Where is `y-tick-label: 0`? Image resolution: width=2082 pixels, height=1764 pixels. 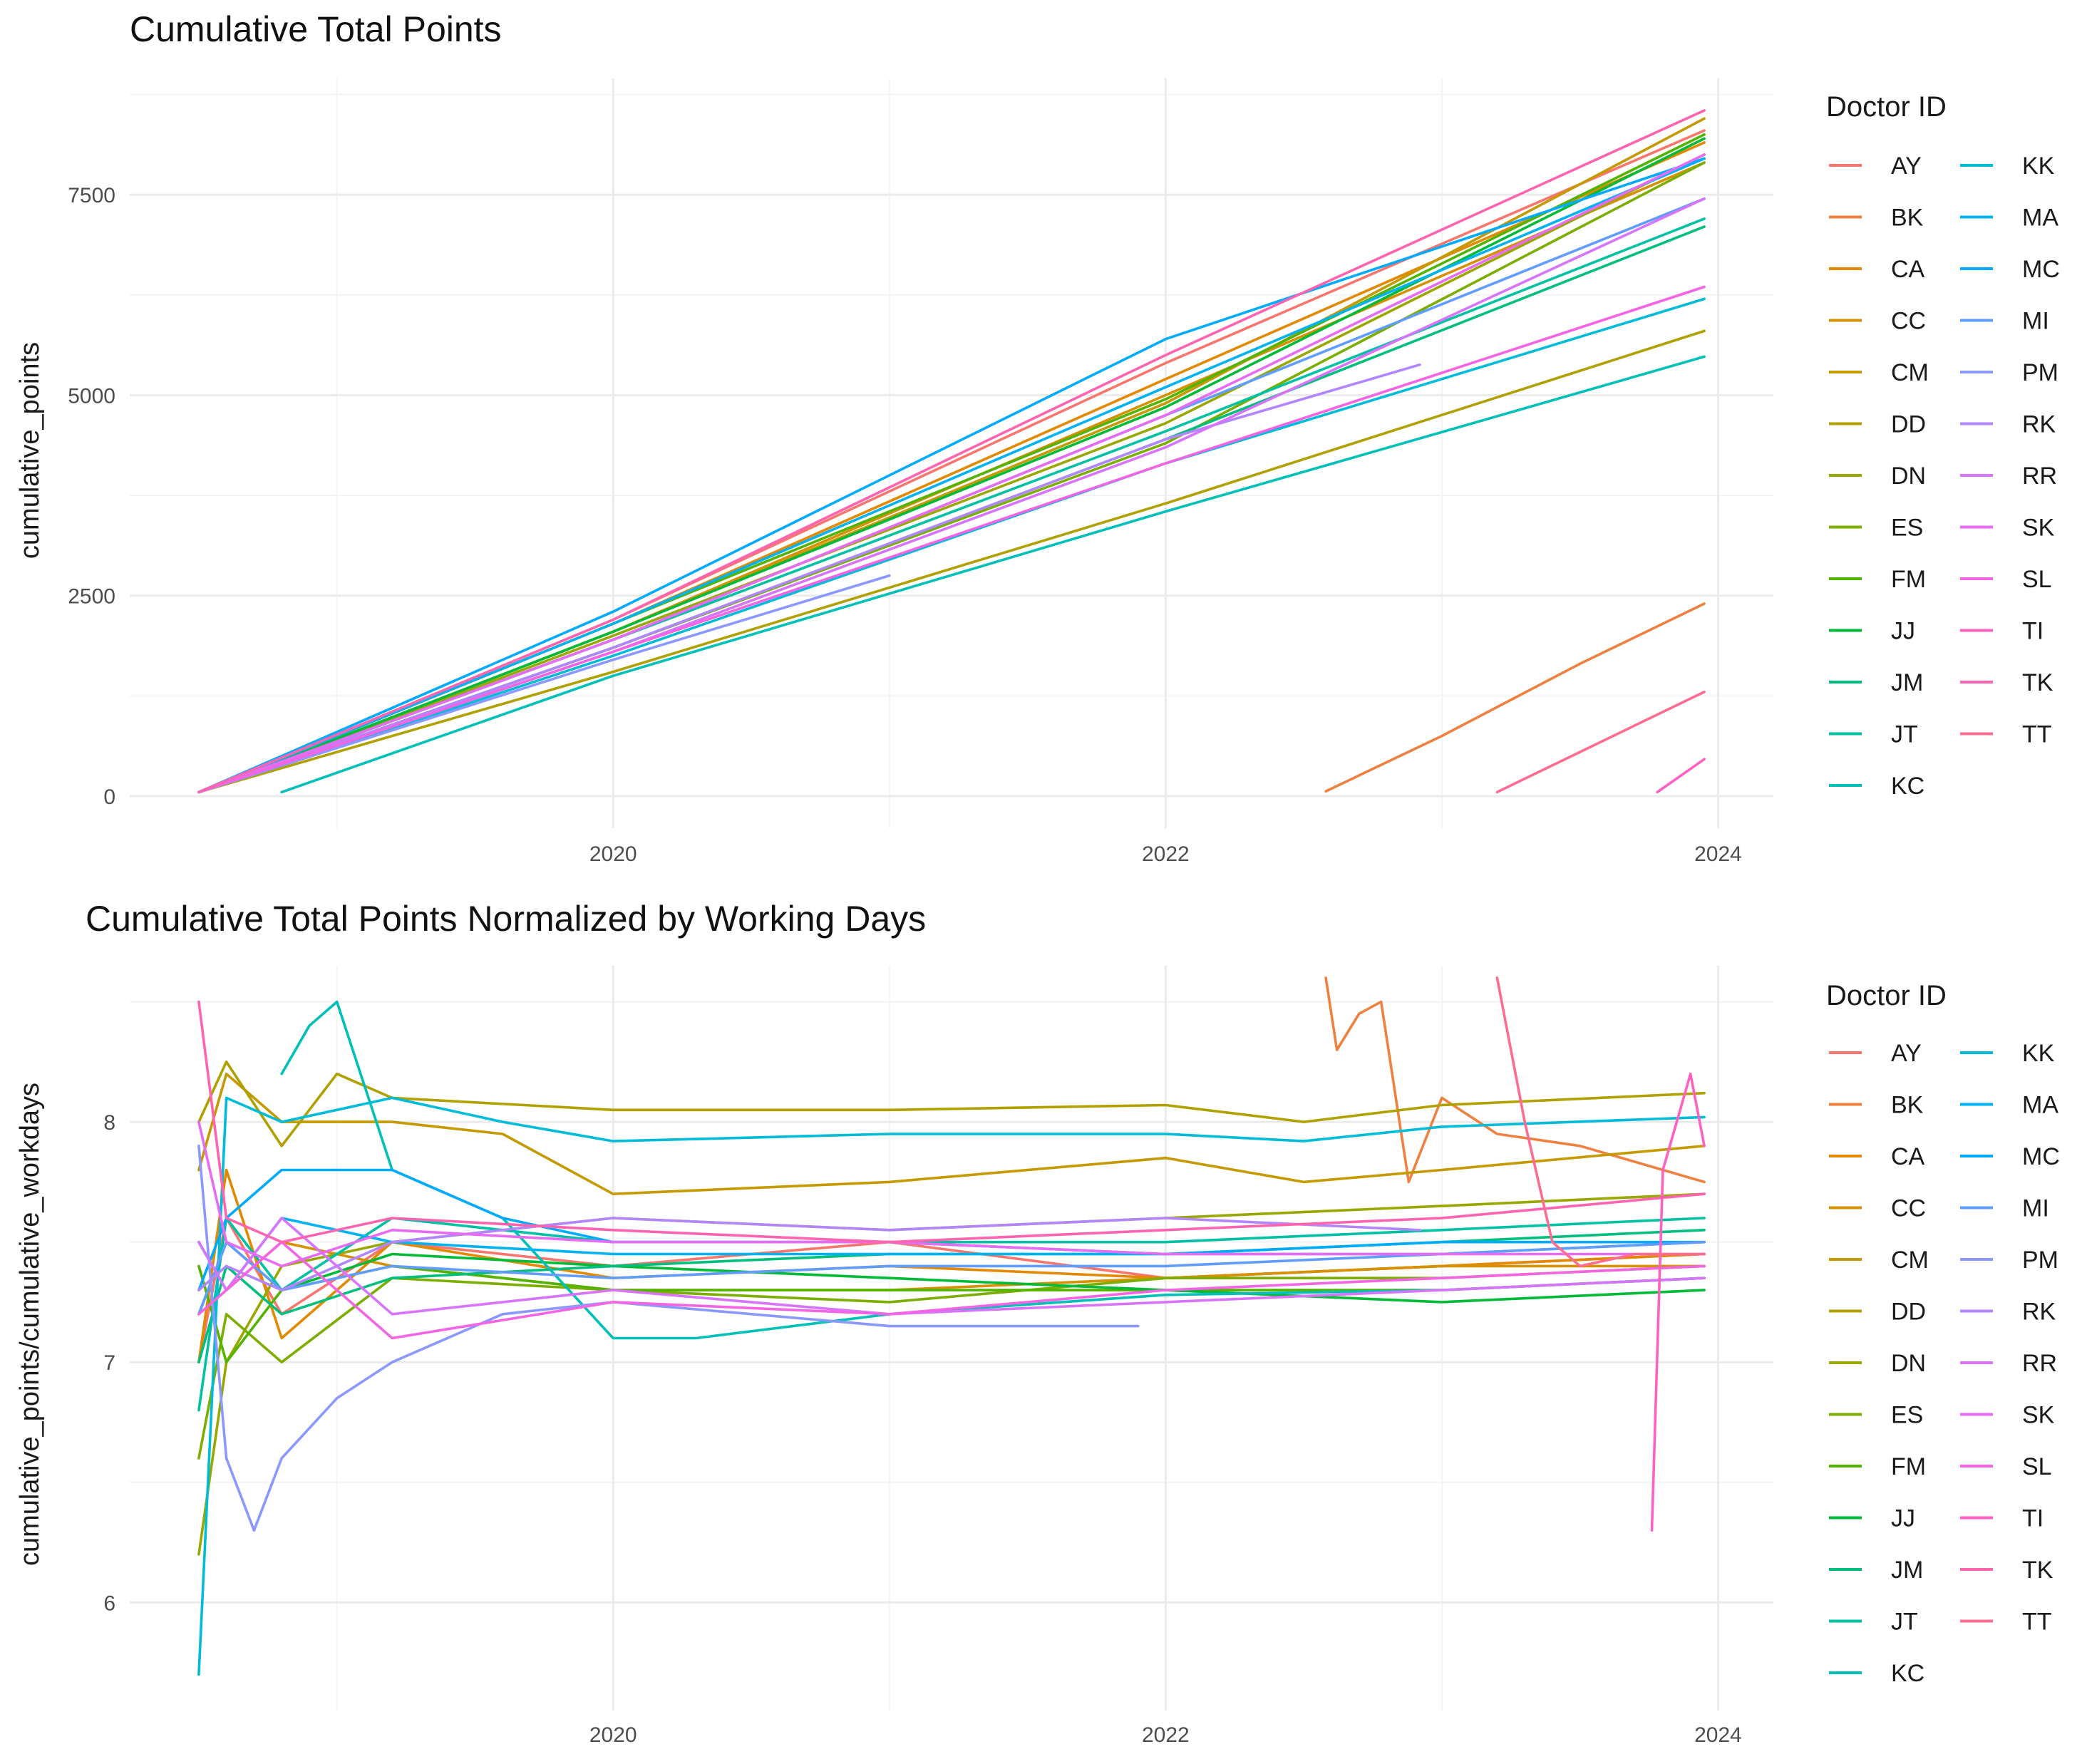 y-tick-label: 0 is located at coordinates (109, 797).